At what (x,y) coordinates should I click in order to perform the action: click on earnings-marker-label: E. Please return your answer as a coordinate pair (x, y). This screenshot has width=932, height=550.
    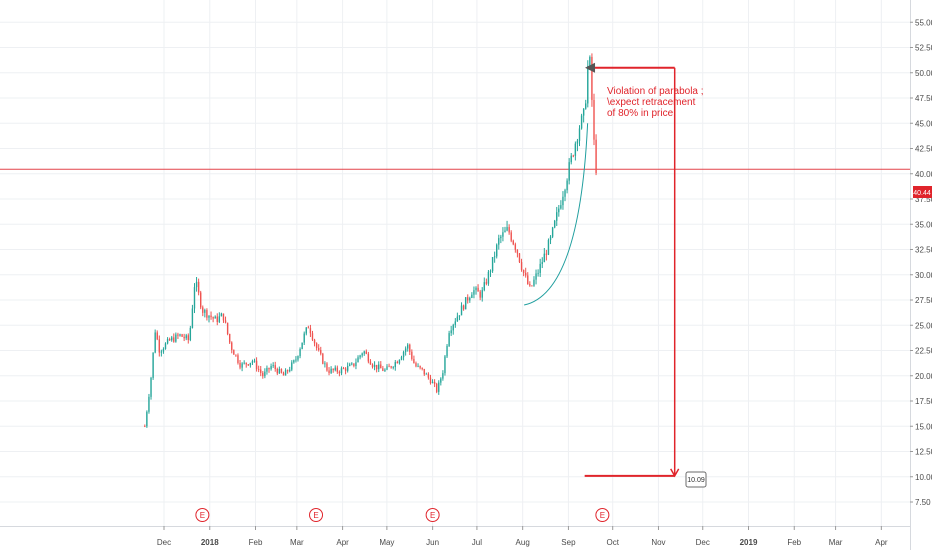
    Looking at the image, I should click on (315, 515).